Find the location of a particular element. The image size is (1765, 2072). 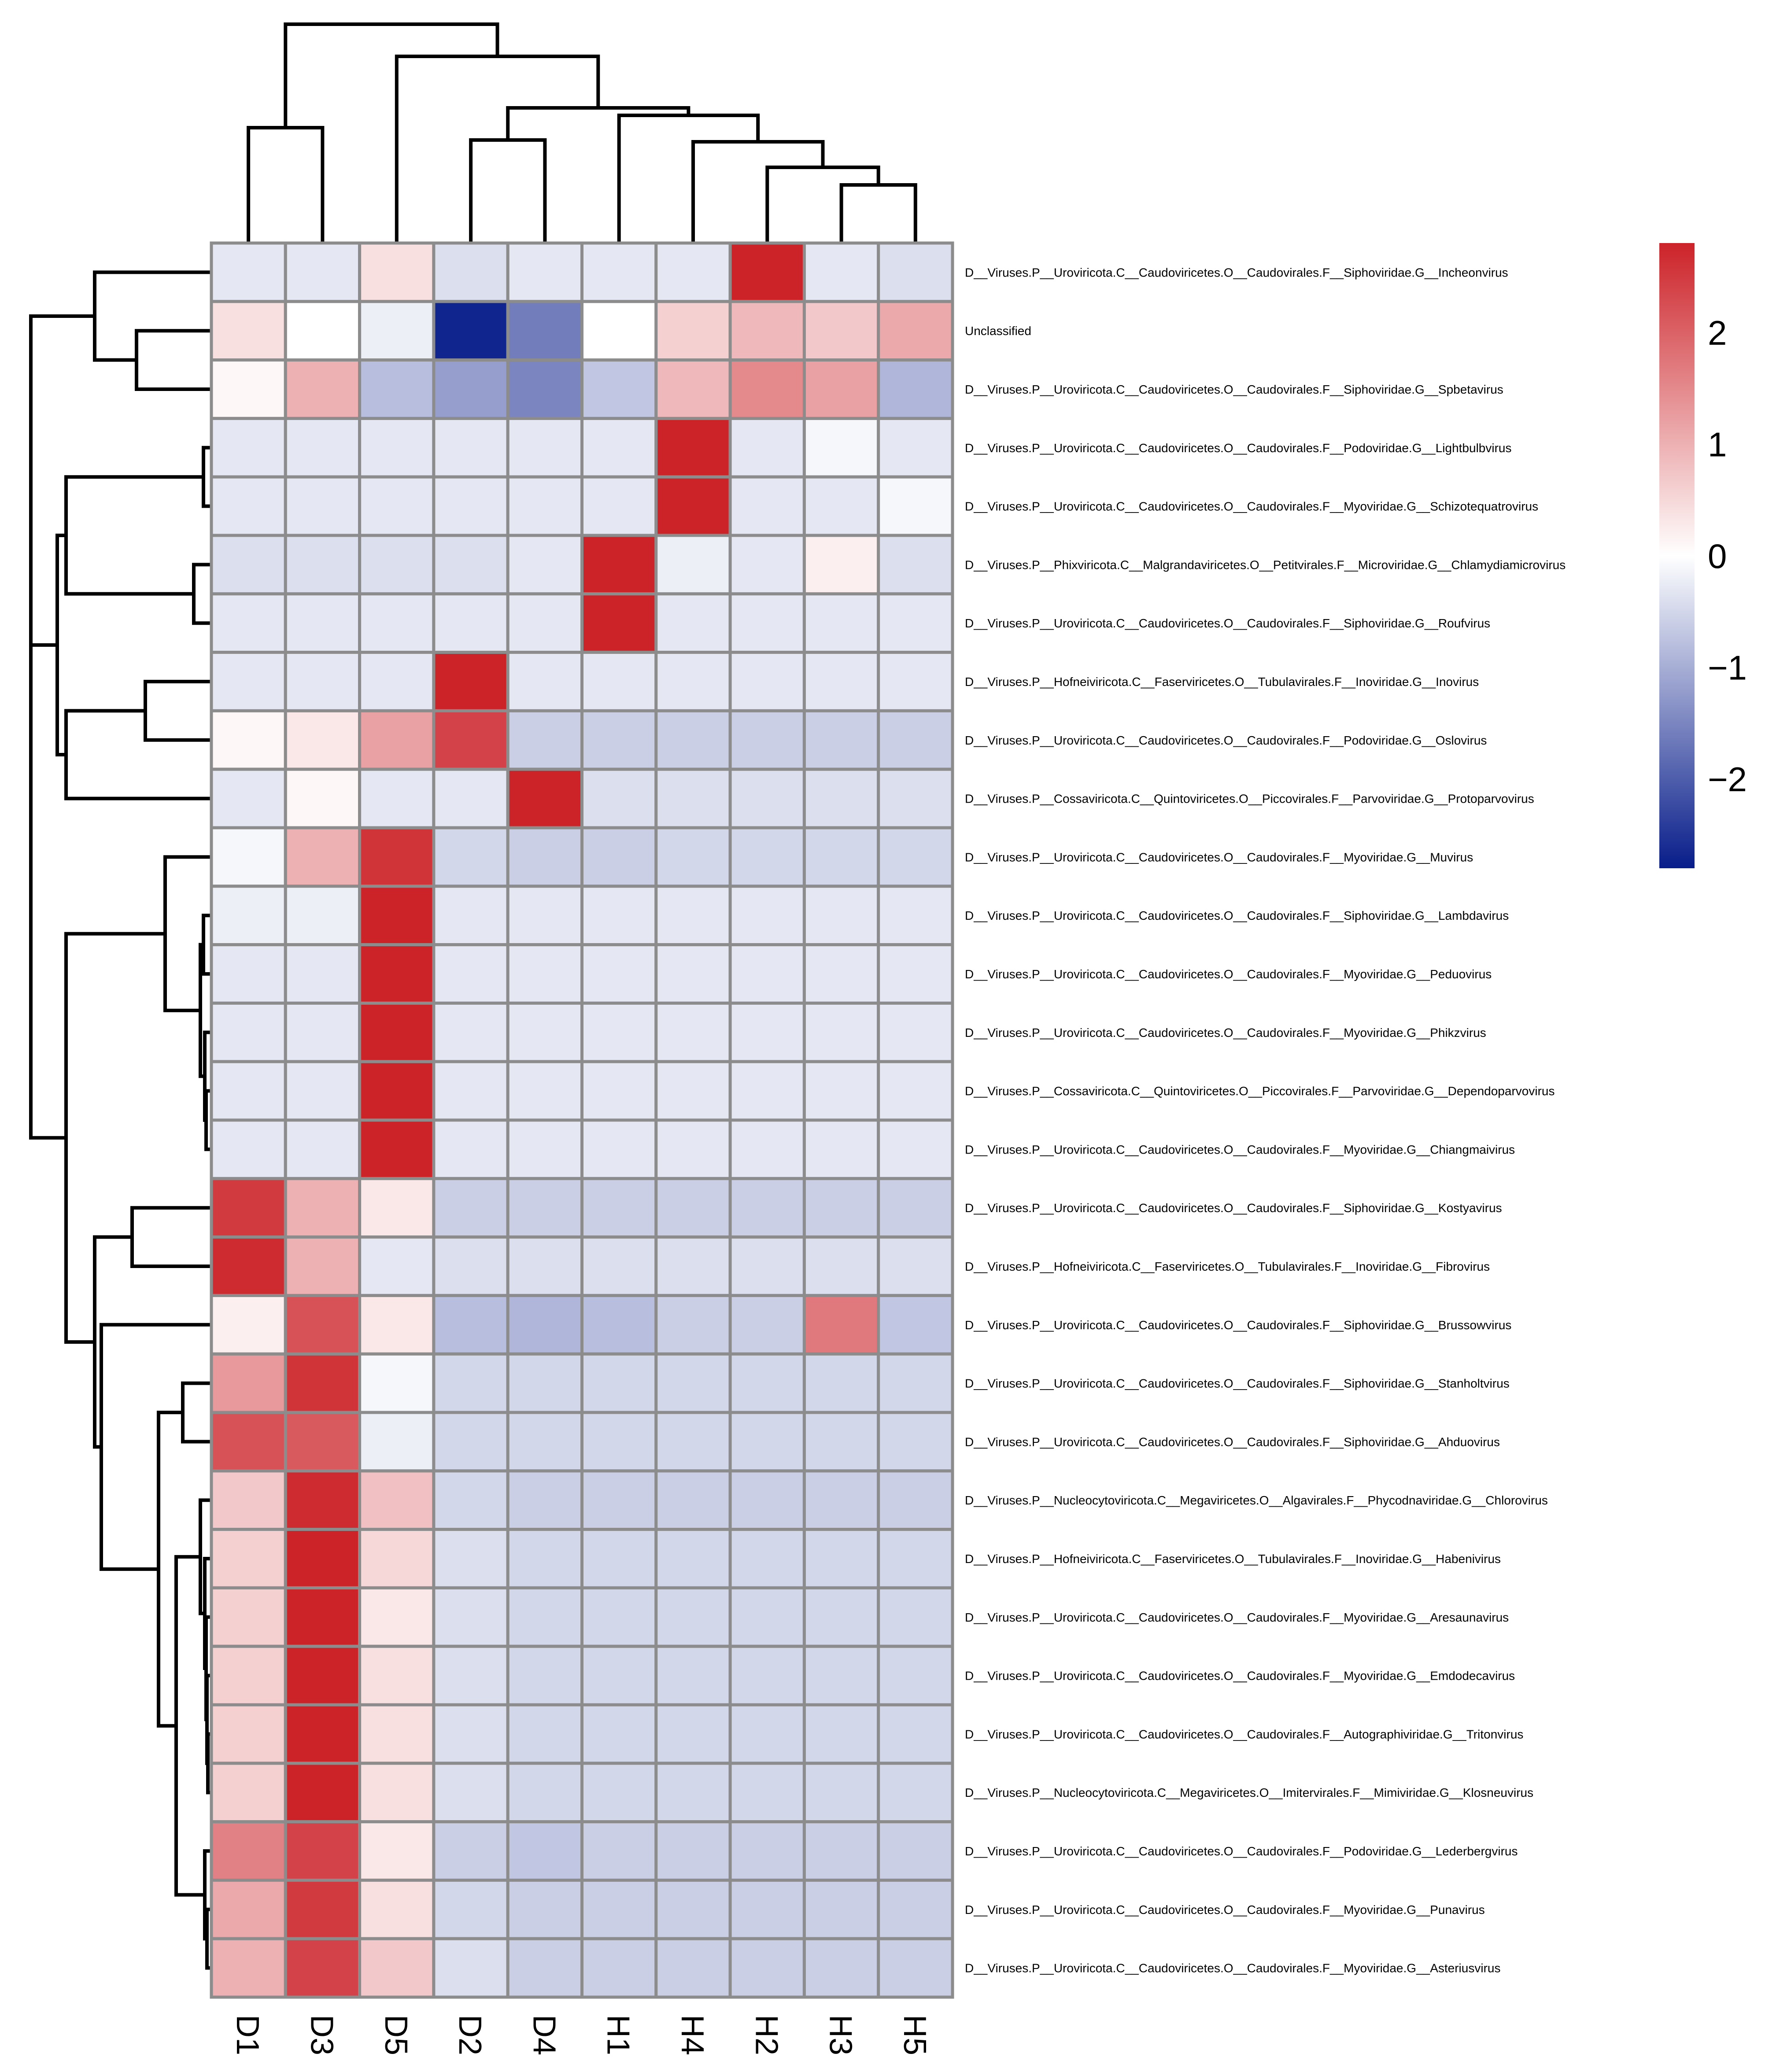

column-label: D2 is located at coordinates (470, 2035).